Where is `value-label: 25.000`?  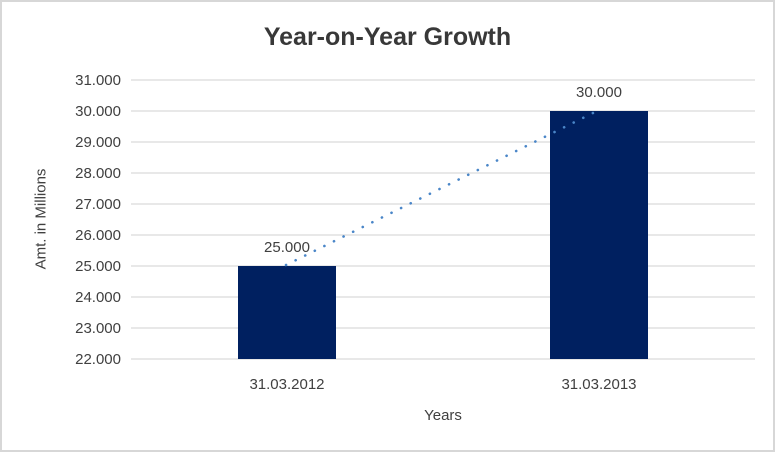 value-label: 25.000 is located at coordinates (287, 247).